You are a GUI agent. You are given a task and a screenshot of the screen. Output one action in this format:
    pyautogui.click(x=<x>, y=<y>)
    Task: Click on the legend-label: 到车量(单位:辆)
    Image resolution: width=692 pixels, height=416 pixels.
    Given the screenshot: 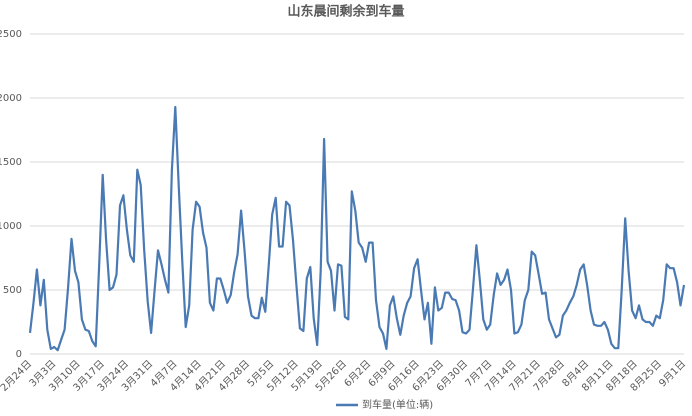 What is the action you would take?
    pyautogui.click(x=397, y=404)
    